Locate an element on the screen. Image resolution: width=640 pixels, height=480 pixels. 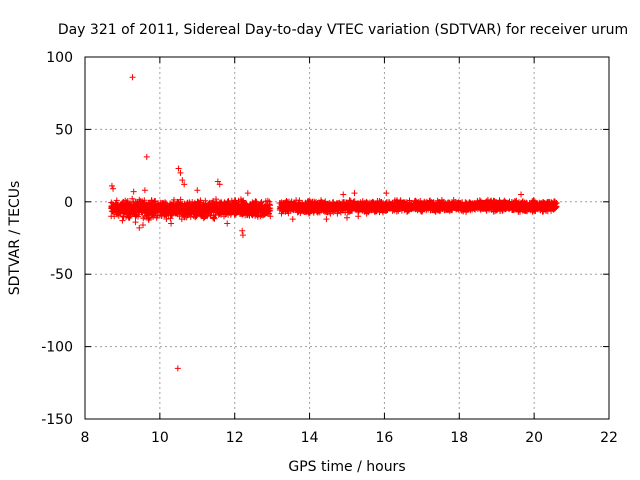
x-tick-label-18: 18 is located at coordinates (459, 438).